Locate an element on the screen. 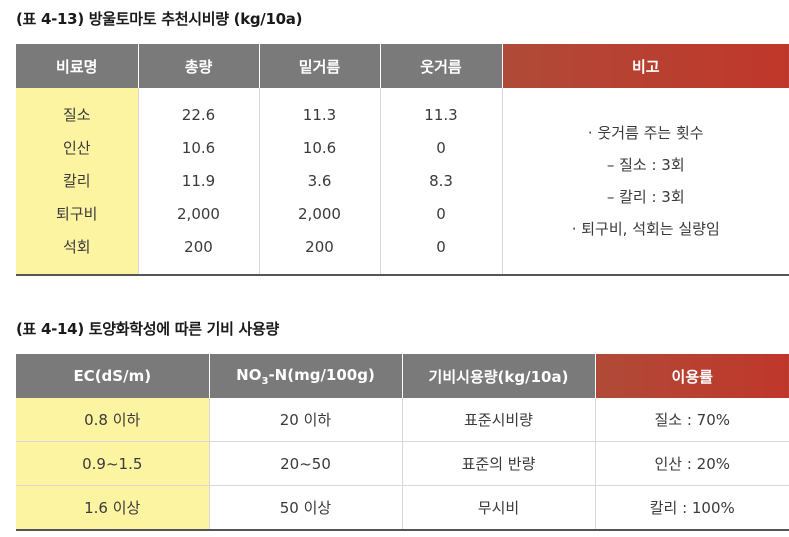 Image resolution: width=789 pixels, height=537 pixels. remark-line: – 질소 : 3회 is located at coordinates (645, 165).